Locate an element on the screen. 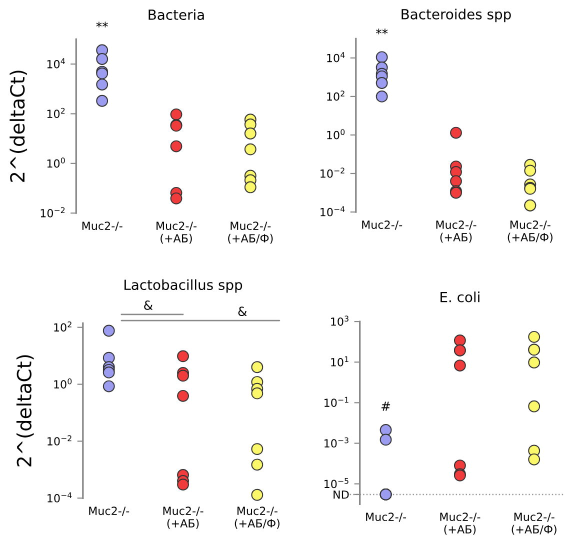 This screenshot has width=564, height=545. y-tick-label: 10$^{−5}$ is located at coordinates (336, 483).